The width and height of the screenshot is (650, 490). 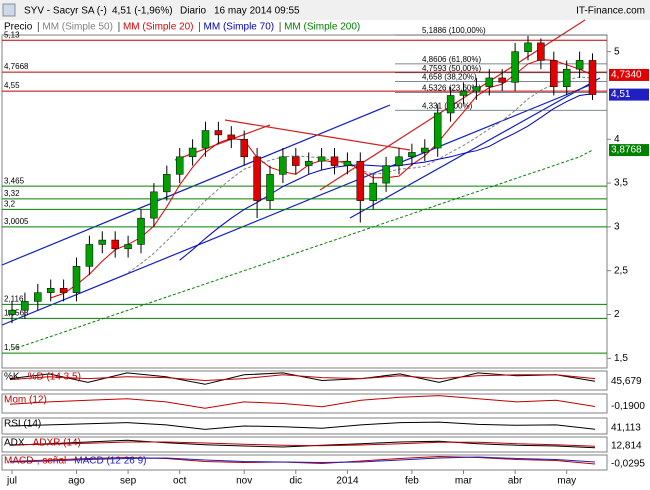 What do you see at coordinates (464, 481) in the screenshot?
I see `x-tick-label: mar` at bounding box center [464, 481].